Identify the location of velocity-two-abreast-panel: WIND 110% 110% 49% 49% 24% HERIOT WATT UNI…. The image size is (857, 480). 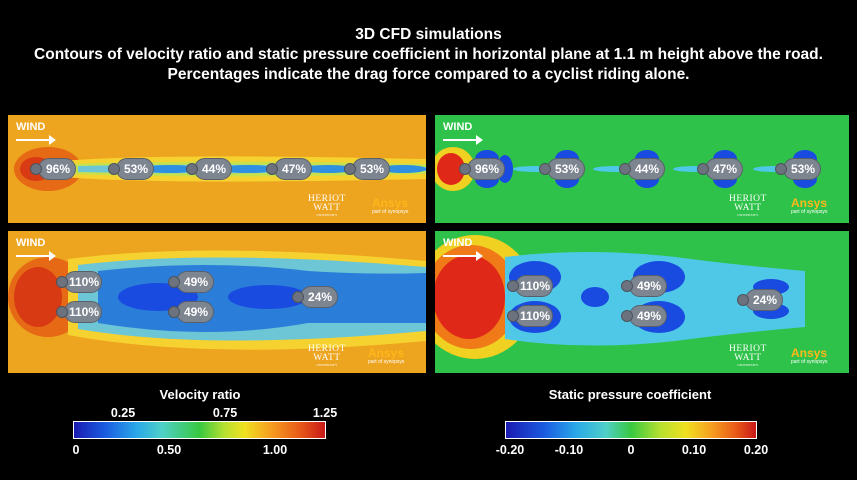
(217, 302).